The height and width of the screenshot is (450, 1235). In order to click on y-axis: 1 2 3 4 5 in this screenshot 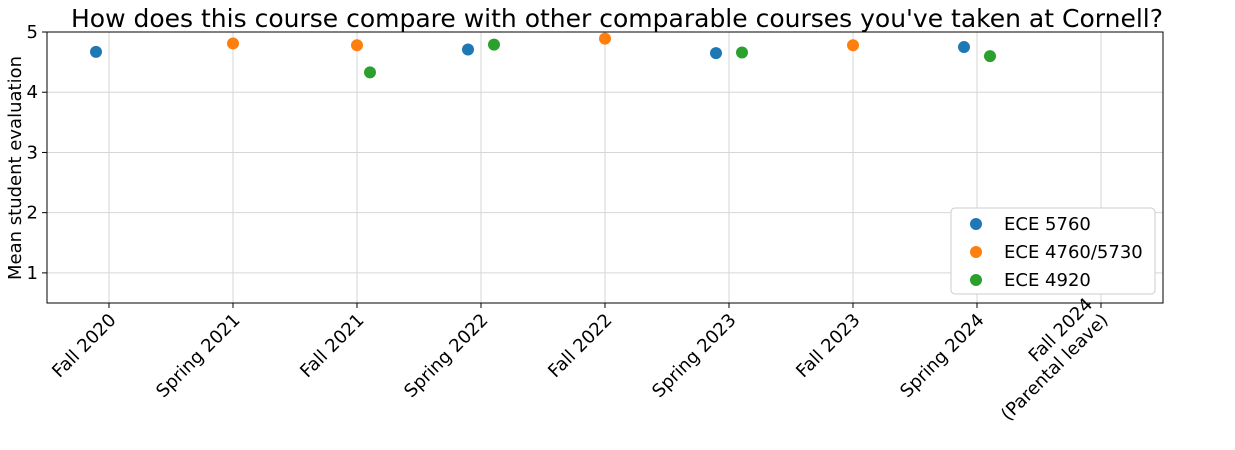, I will do `click(37, 153)`.